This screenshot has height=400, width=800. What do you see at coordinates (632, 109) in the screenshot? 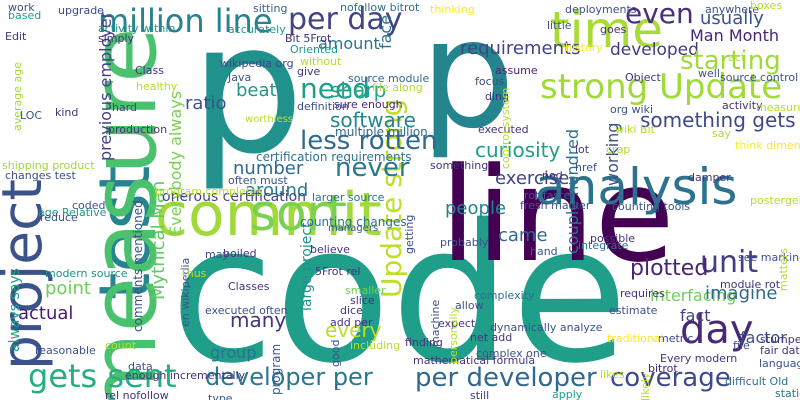
I see `word-org-wiki: org wiki` at bounding box center [632, 109].